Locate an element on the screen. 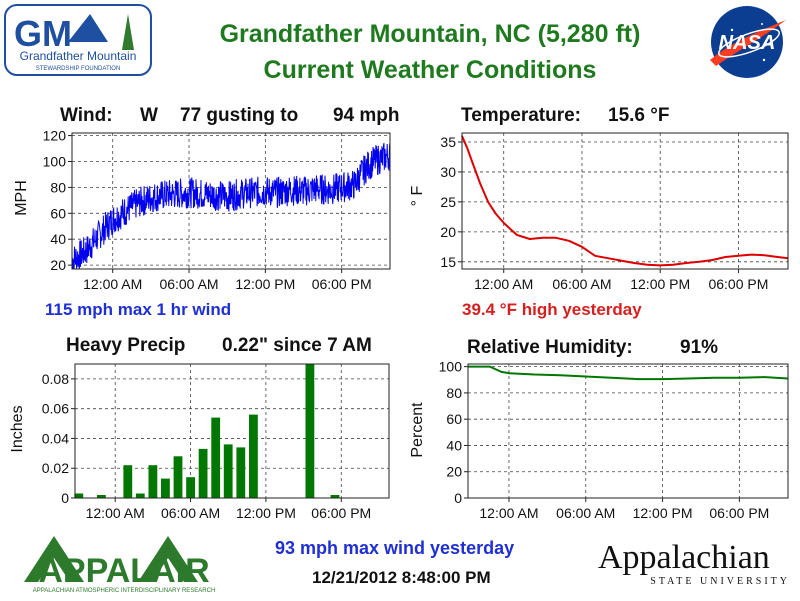 The height and width of the screenshot is (601, 800). y-axis-label: Inches is located at coordinates (17, 428).